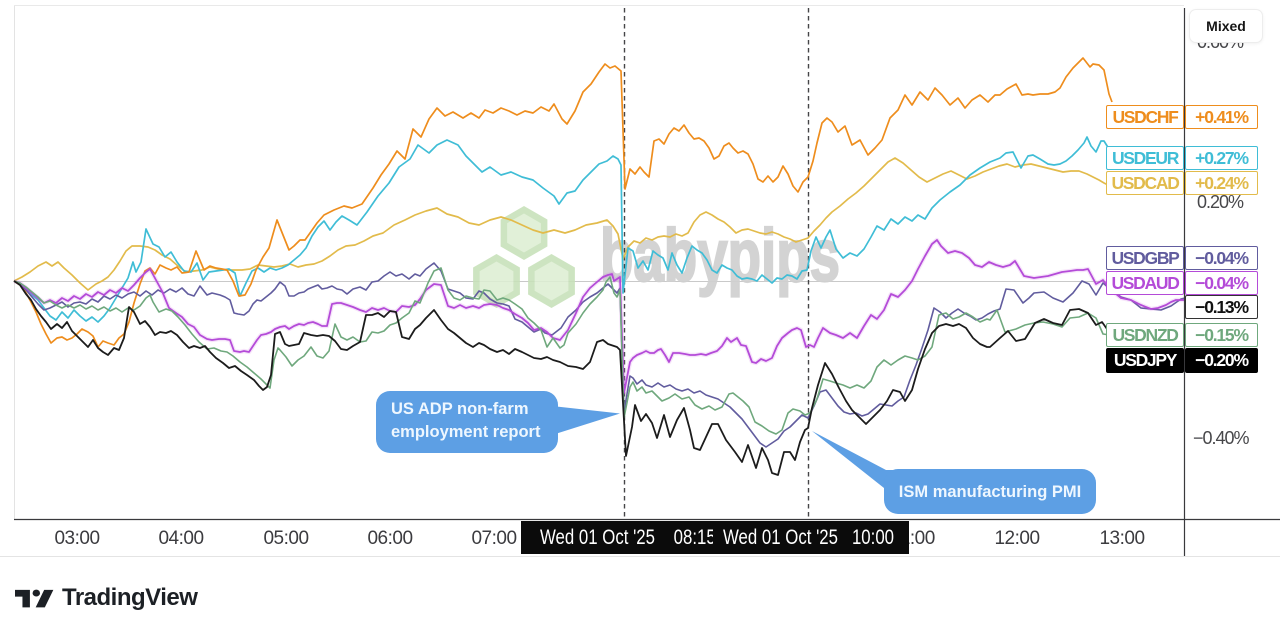  I want to click on svg-text: US ADP non-farm, so click(460, 409).